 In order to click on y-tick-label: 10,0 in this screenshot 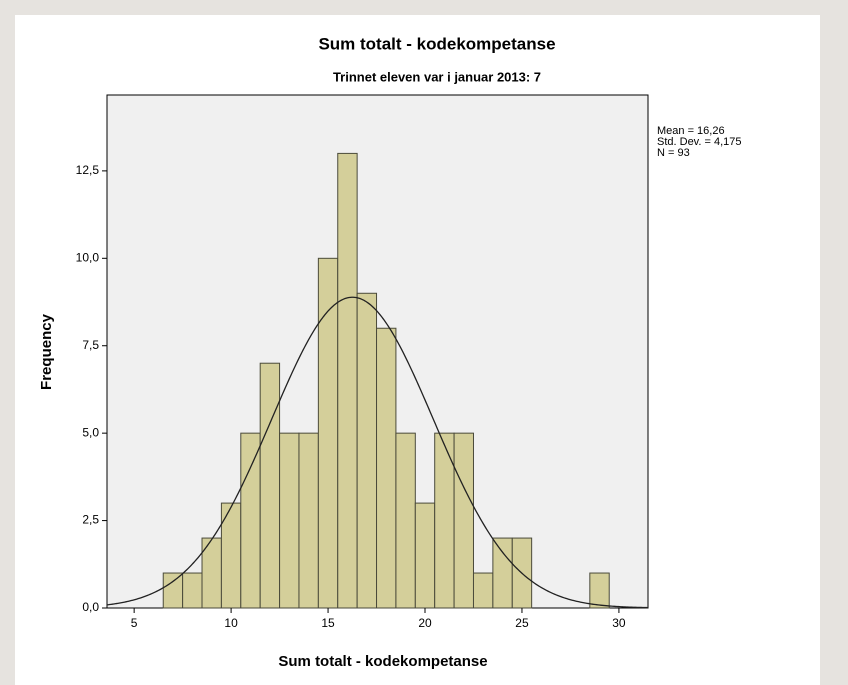, I will do `click(88, 257)`.